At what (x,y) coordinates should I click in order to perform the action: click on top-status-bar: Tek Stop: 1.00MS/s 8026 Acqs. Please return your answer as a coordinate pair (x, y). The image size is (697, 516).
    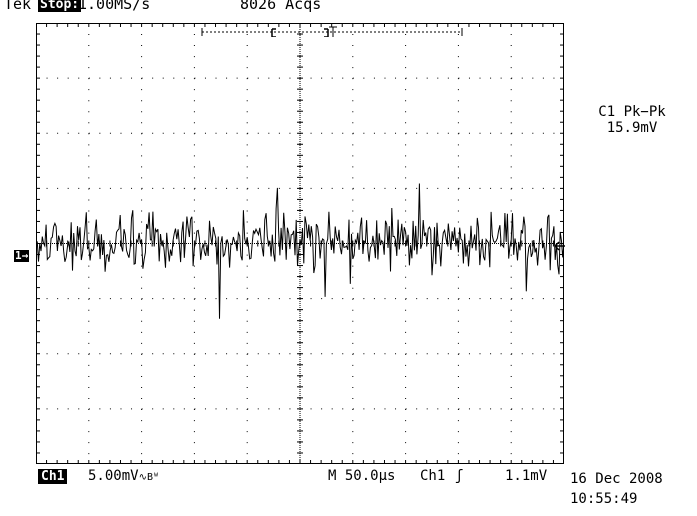
    Looking at the image, I should click on (348, 10).